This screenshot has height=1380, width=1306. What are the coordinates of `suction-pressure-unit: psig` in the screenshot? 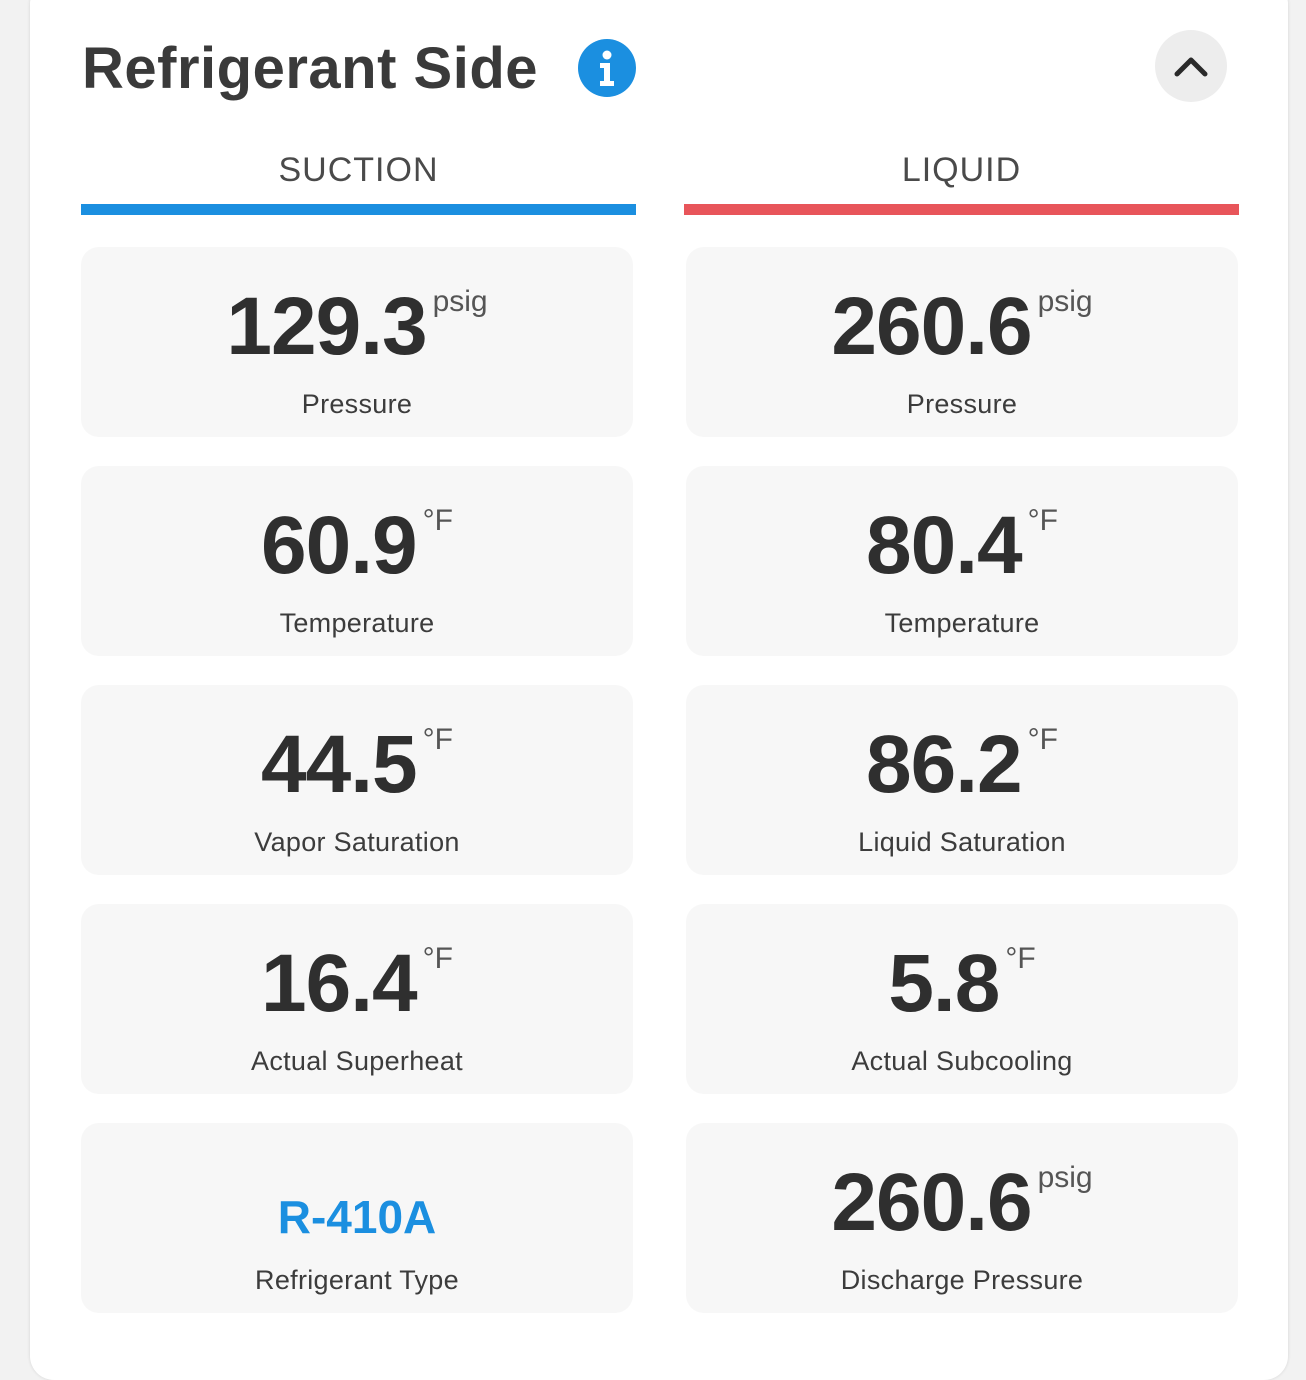 It's located at (460, 301).